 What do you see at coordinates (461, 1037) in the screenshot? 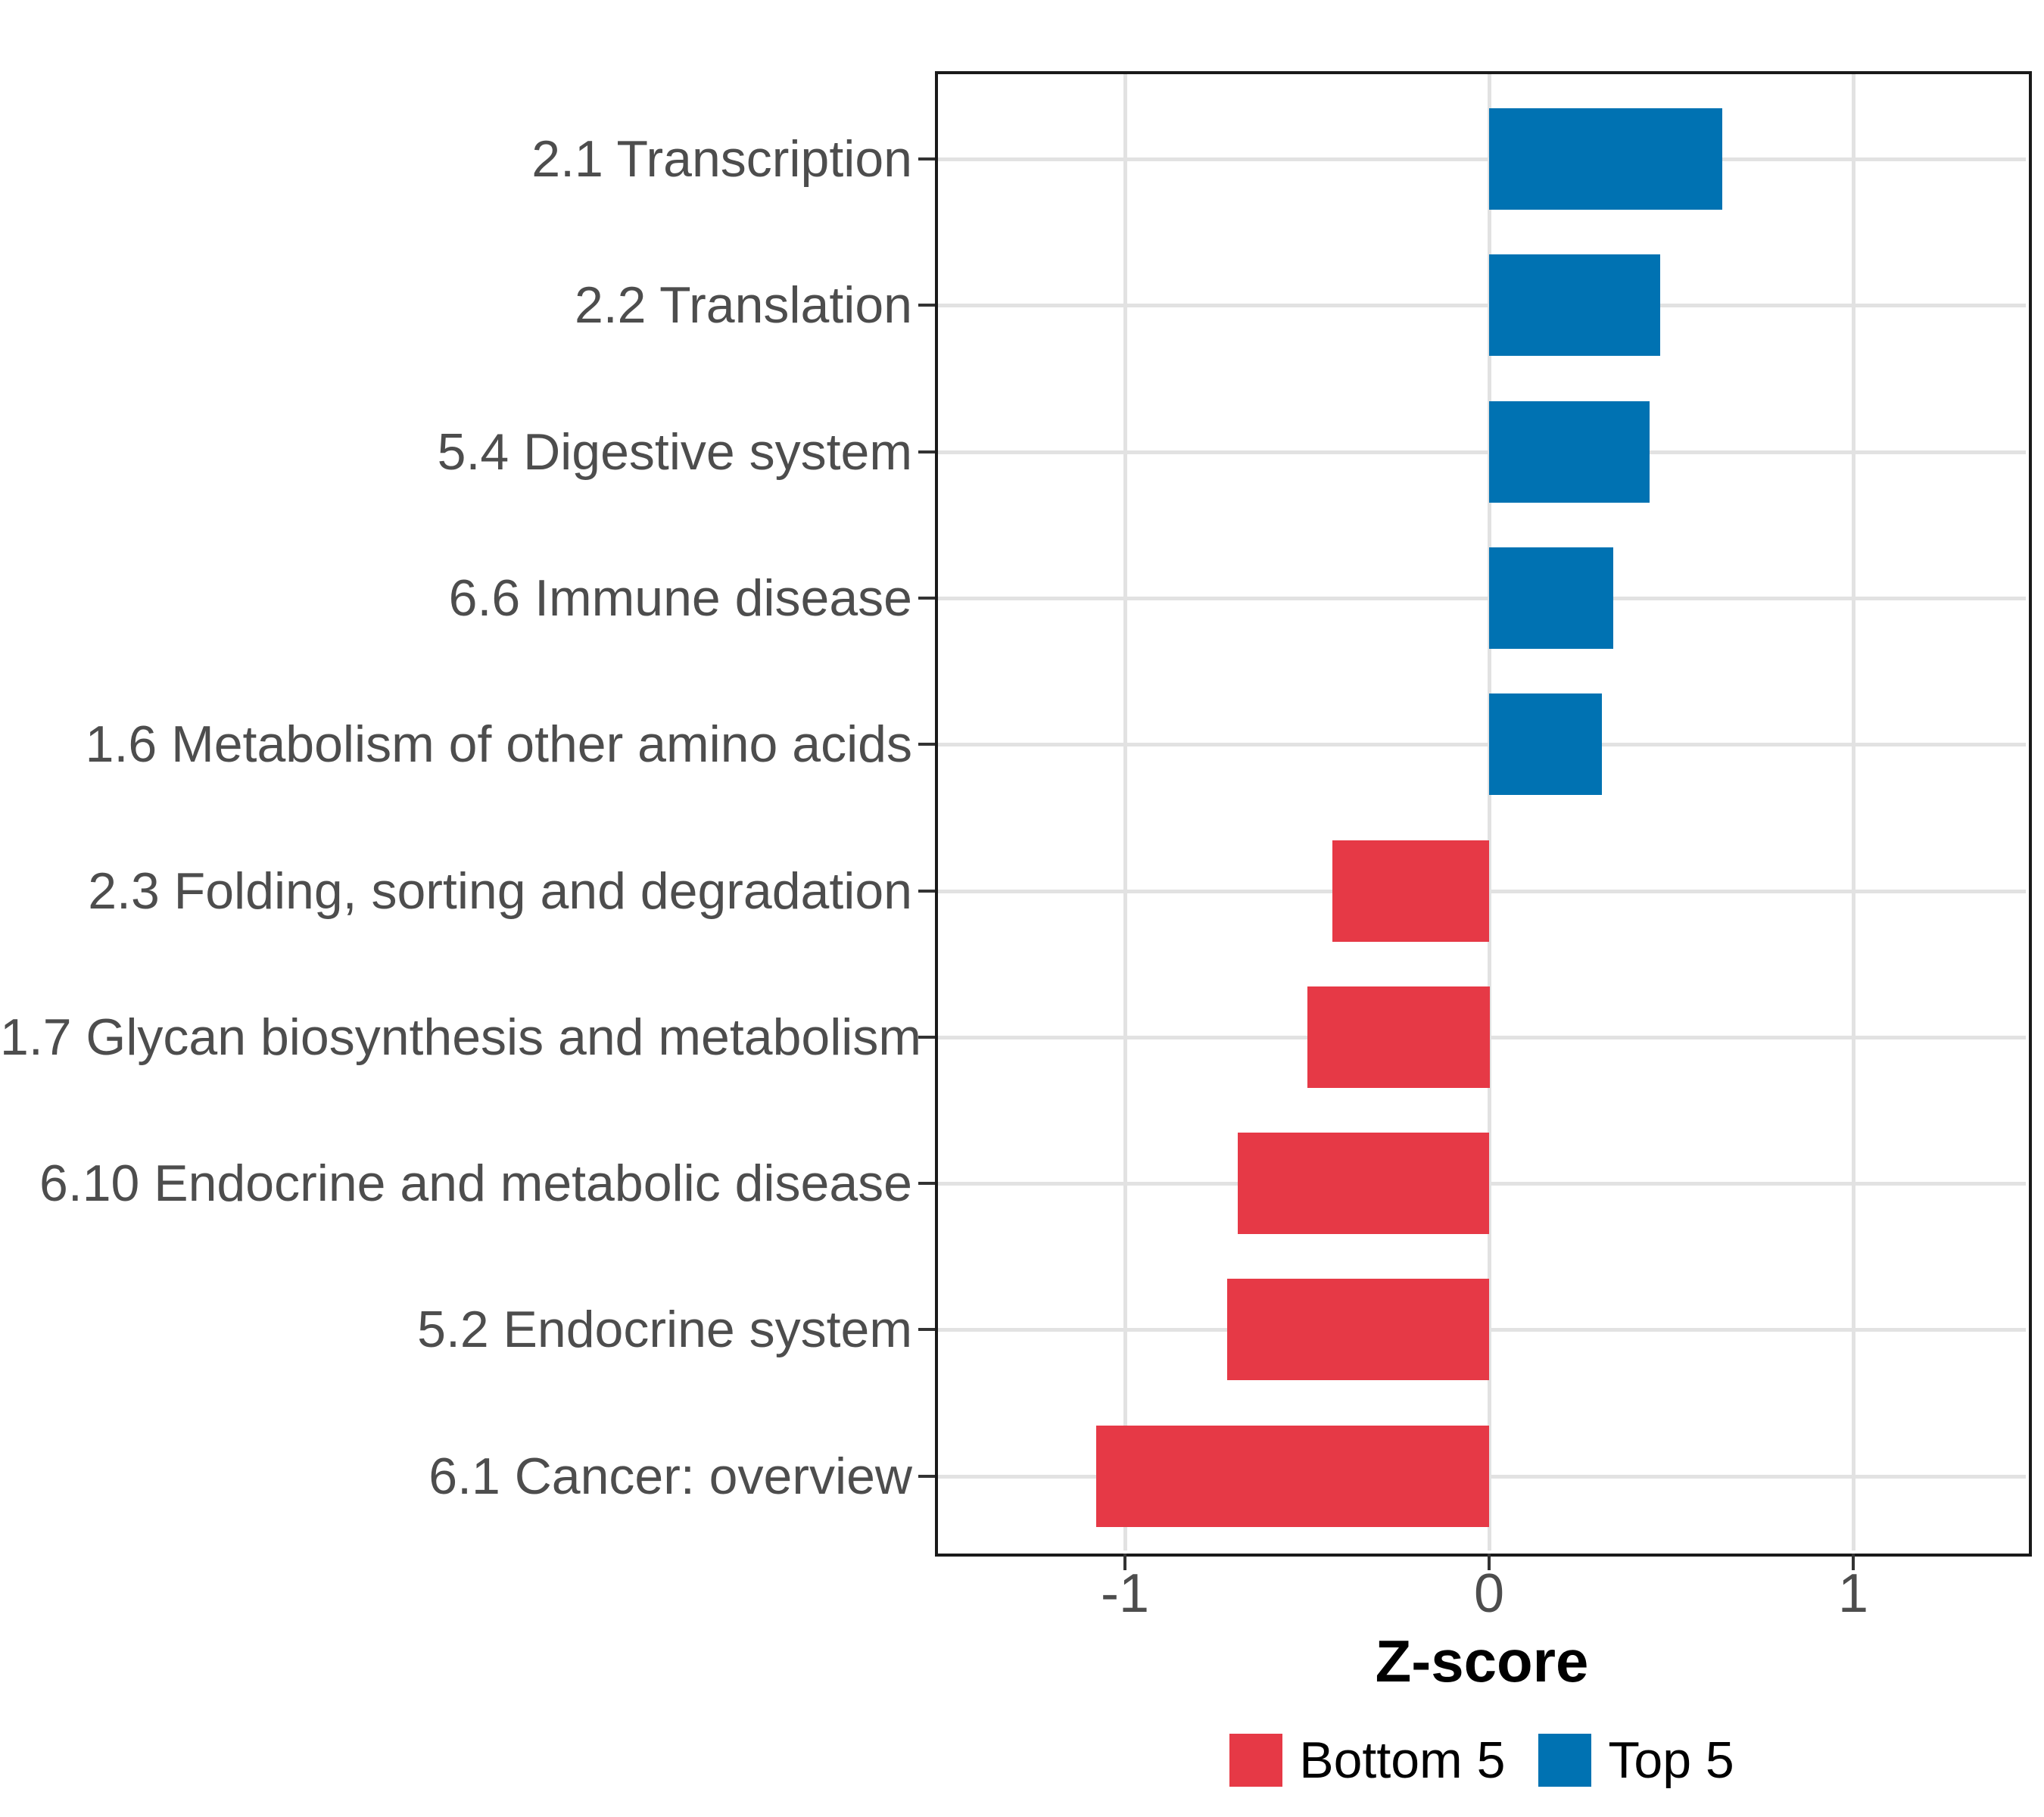
I see `y-axis-category-label: 1.7 Glycan biosynthesis and metabolism` at bounding box center [461, 1037].